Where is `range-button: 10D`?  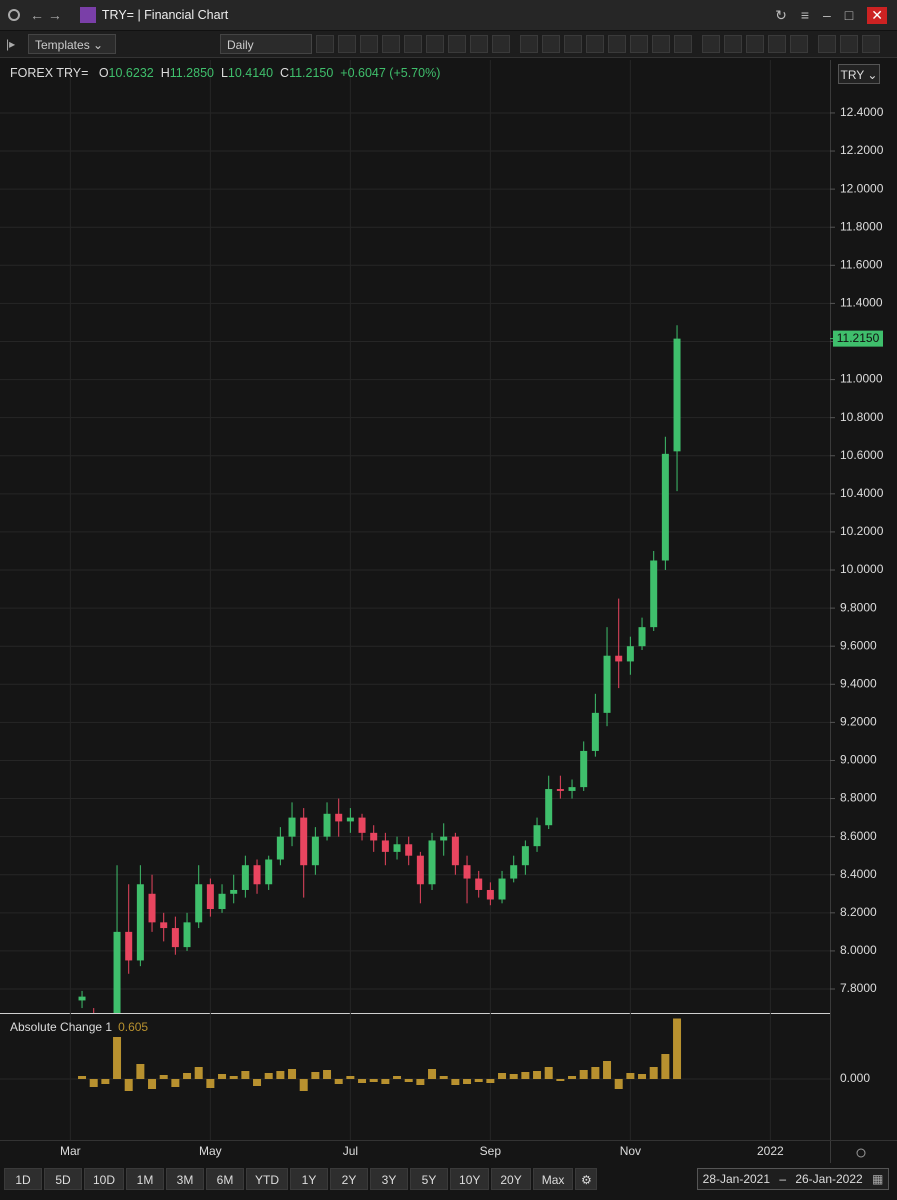
range-button: 10D is located at coordinates (104, 1179).